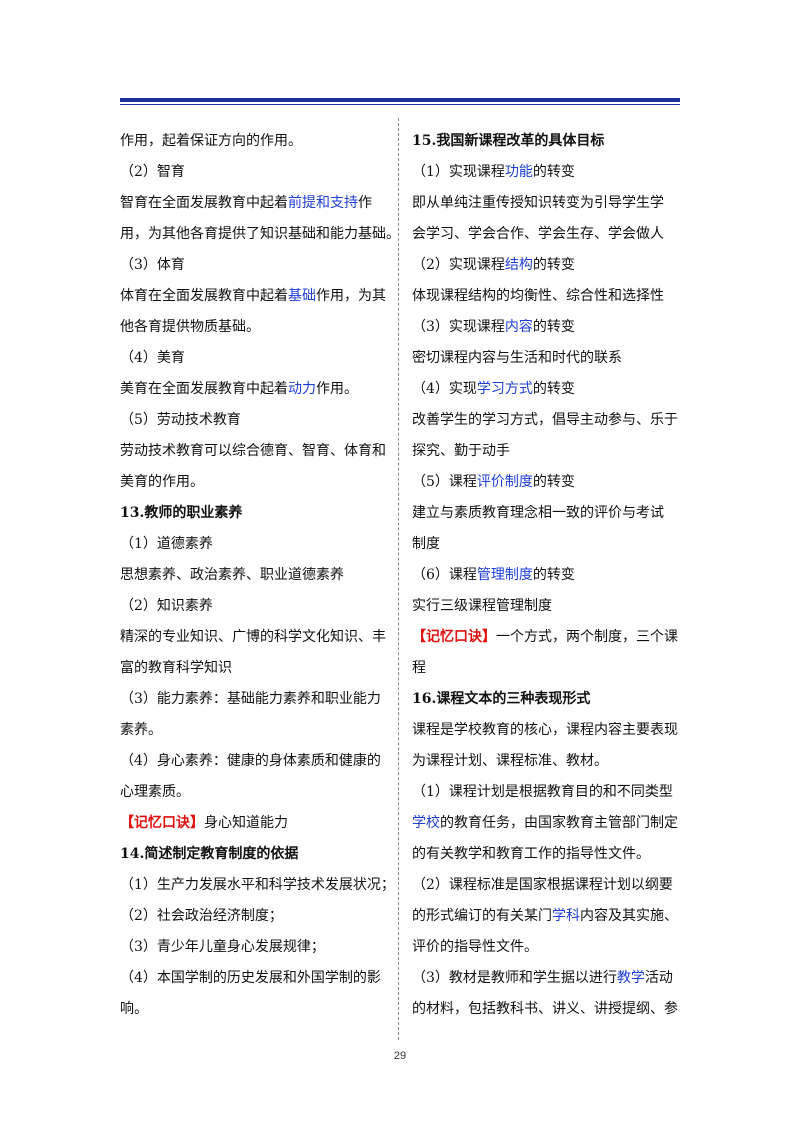  Describe the element at coordinates (162, 482) in the screenshot. I see `text-segment: 美育的作用。` at that location.